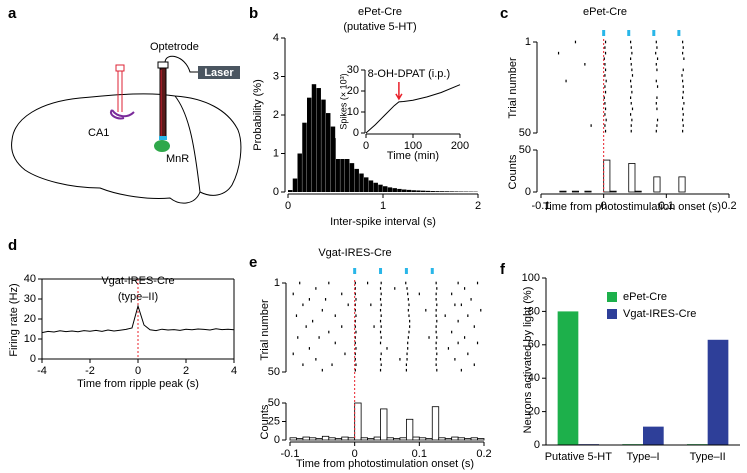  I want to click on y-axis-label: Firing rate (Hz), so click(14, 319).